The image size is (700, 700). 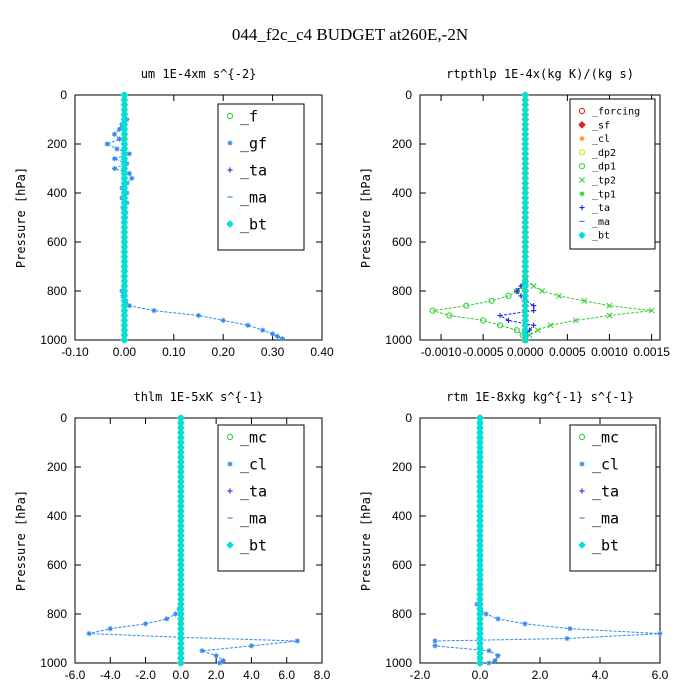 I want to click on y-tick-label: 0, so click(x=408, y=418).